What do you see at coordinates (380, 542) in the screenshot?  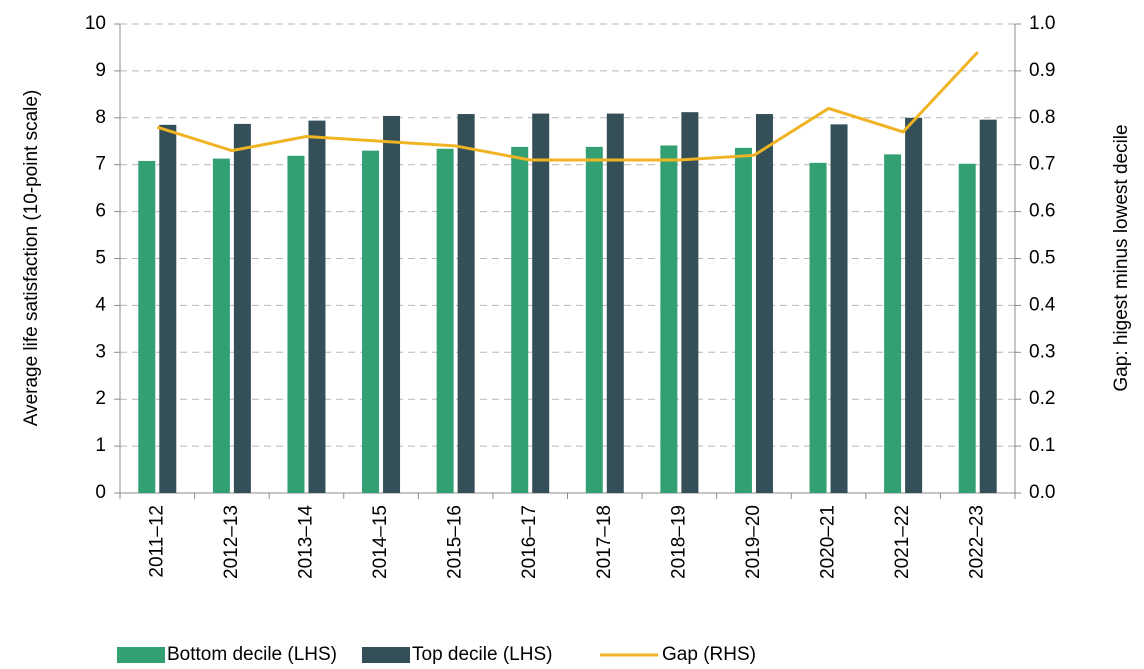 I see `x-tick-label: 2014–15` at bounding box center [380, 542].